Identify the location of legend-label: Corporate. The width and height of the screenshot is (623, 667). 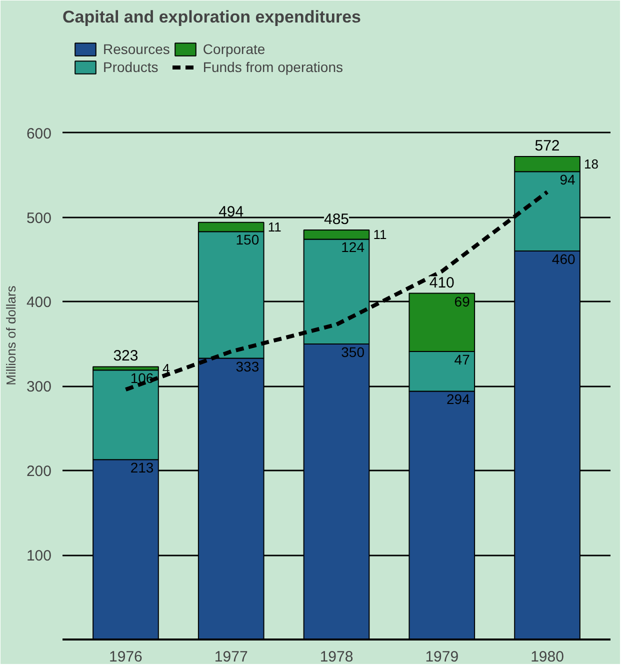
(234, 49).